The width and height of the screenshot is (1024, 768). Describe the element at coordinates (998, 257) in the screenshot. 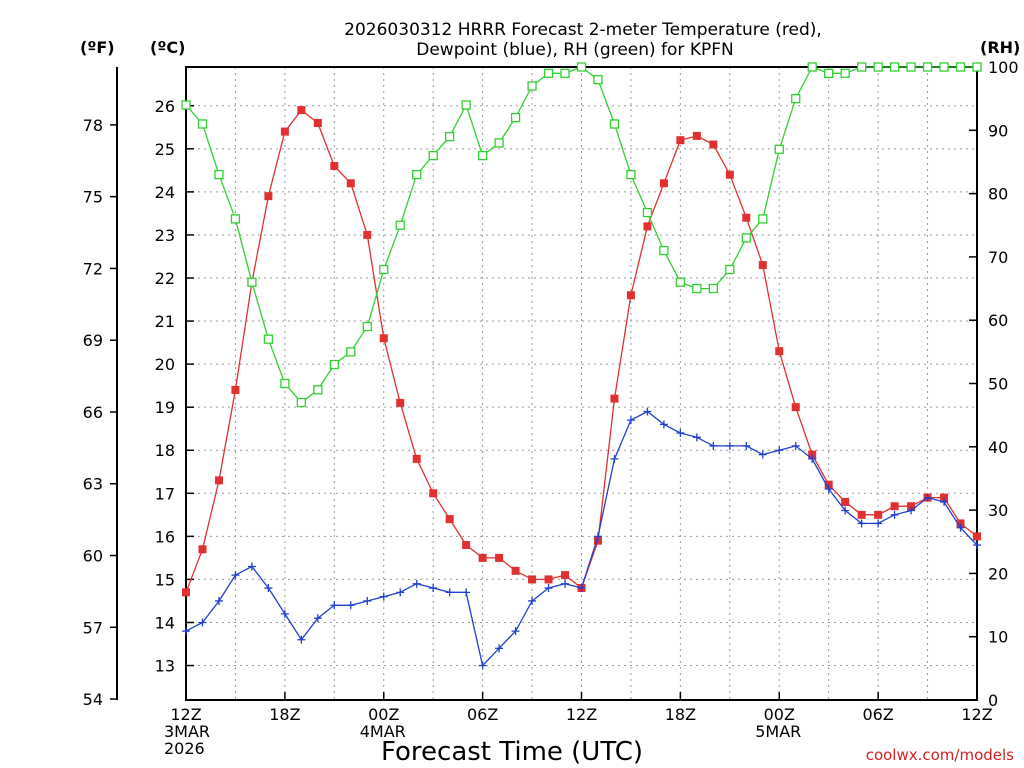

I see `rh-tick-label: 70` at that location.